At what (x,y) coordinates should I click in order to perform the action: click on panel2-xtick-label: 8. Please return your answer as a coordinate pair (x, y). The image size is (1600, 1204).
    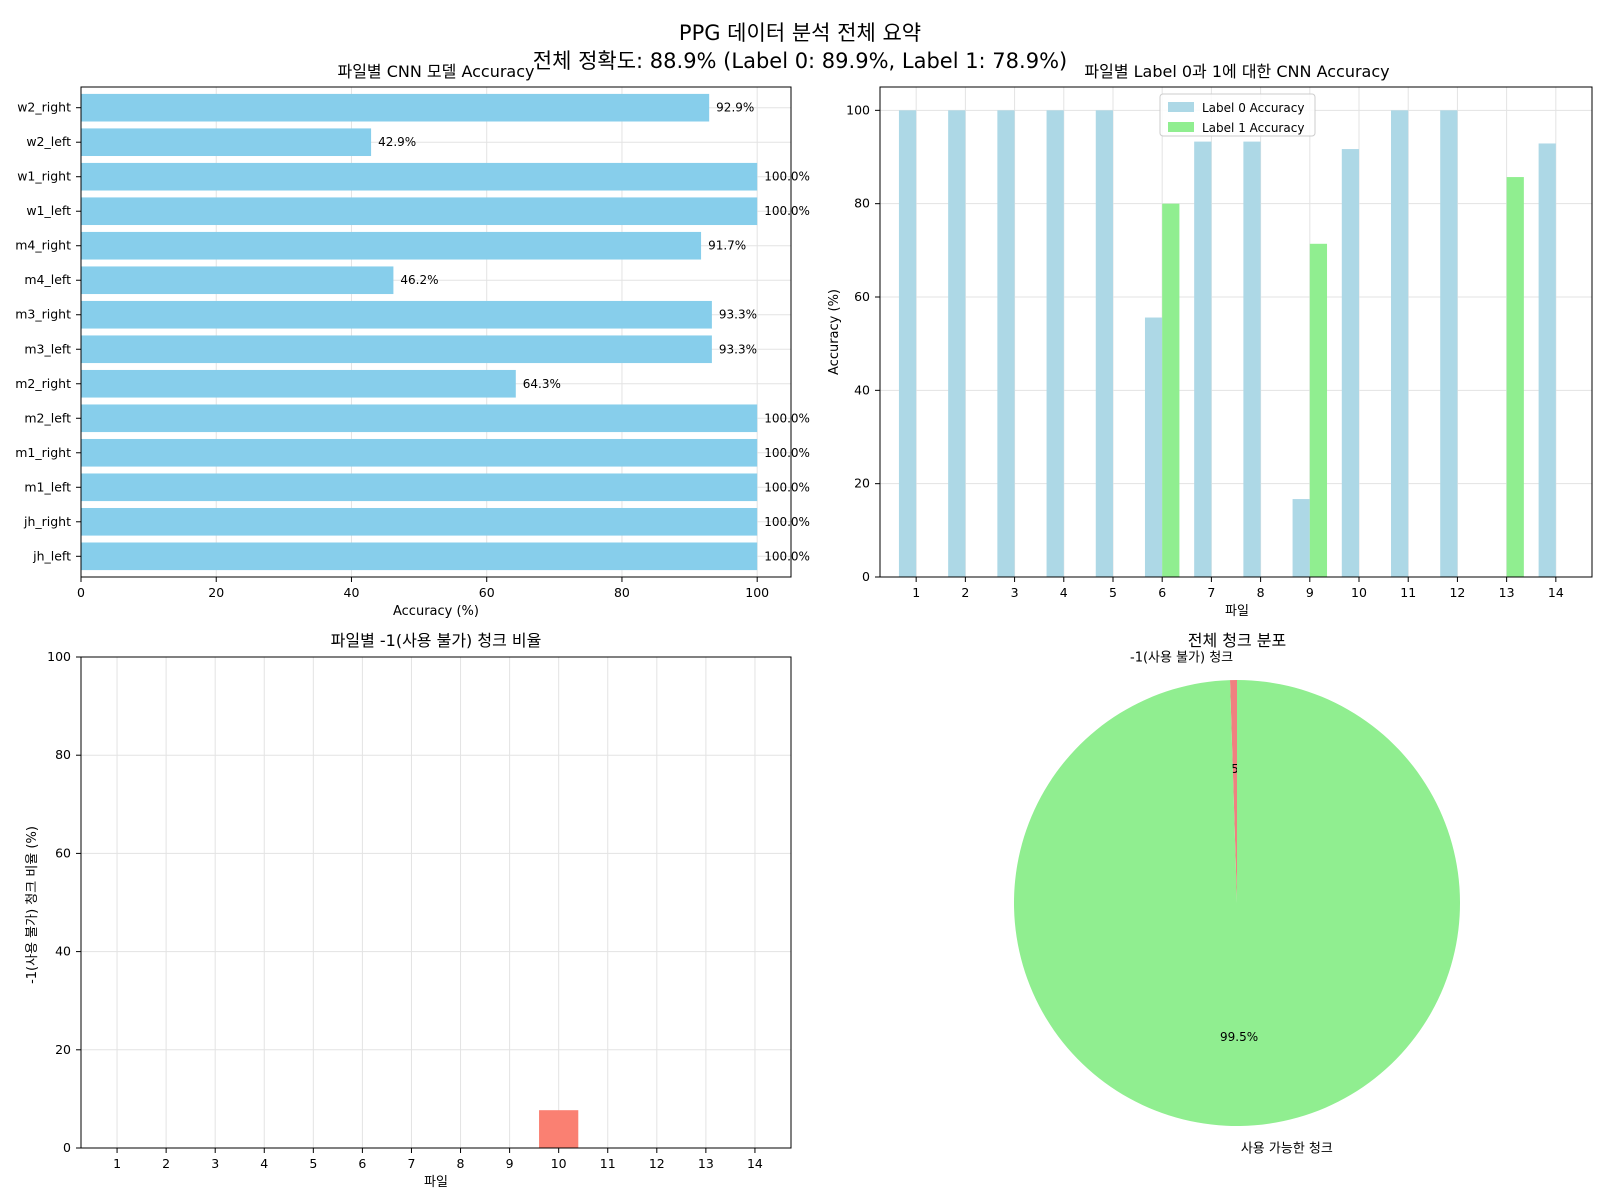
    Looking at the image, I should click on (1261, 592).